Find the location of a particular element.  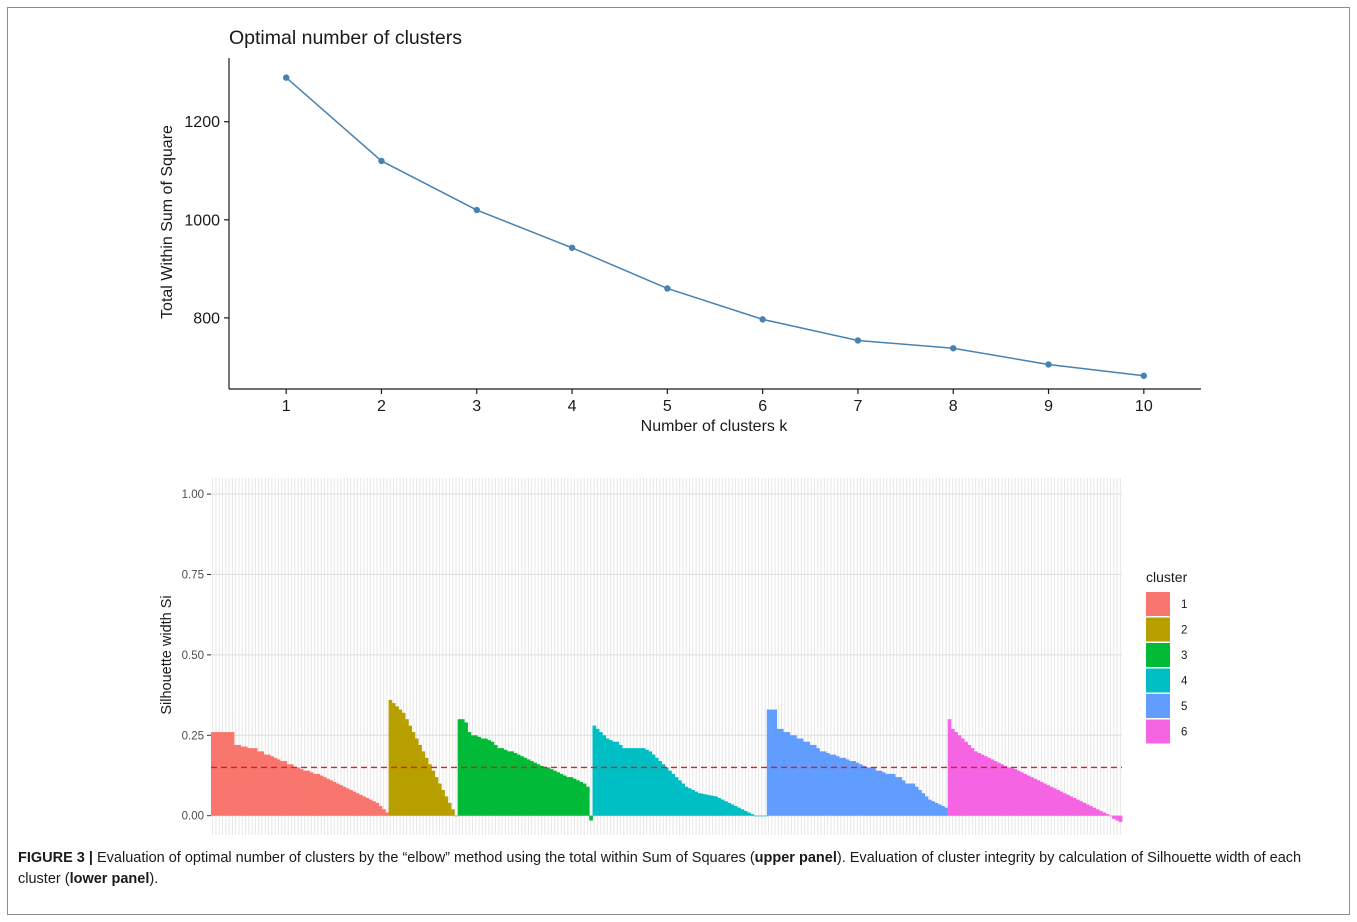

legend-label: 4 is located at coordinates (1184, 682).